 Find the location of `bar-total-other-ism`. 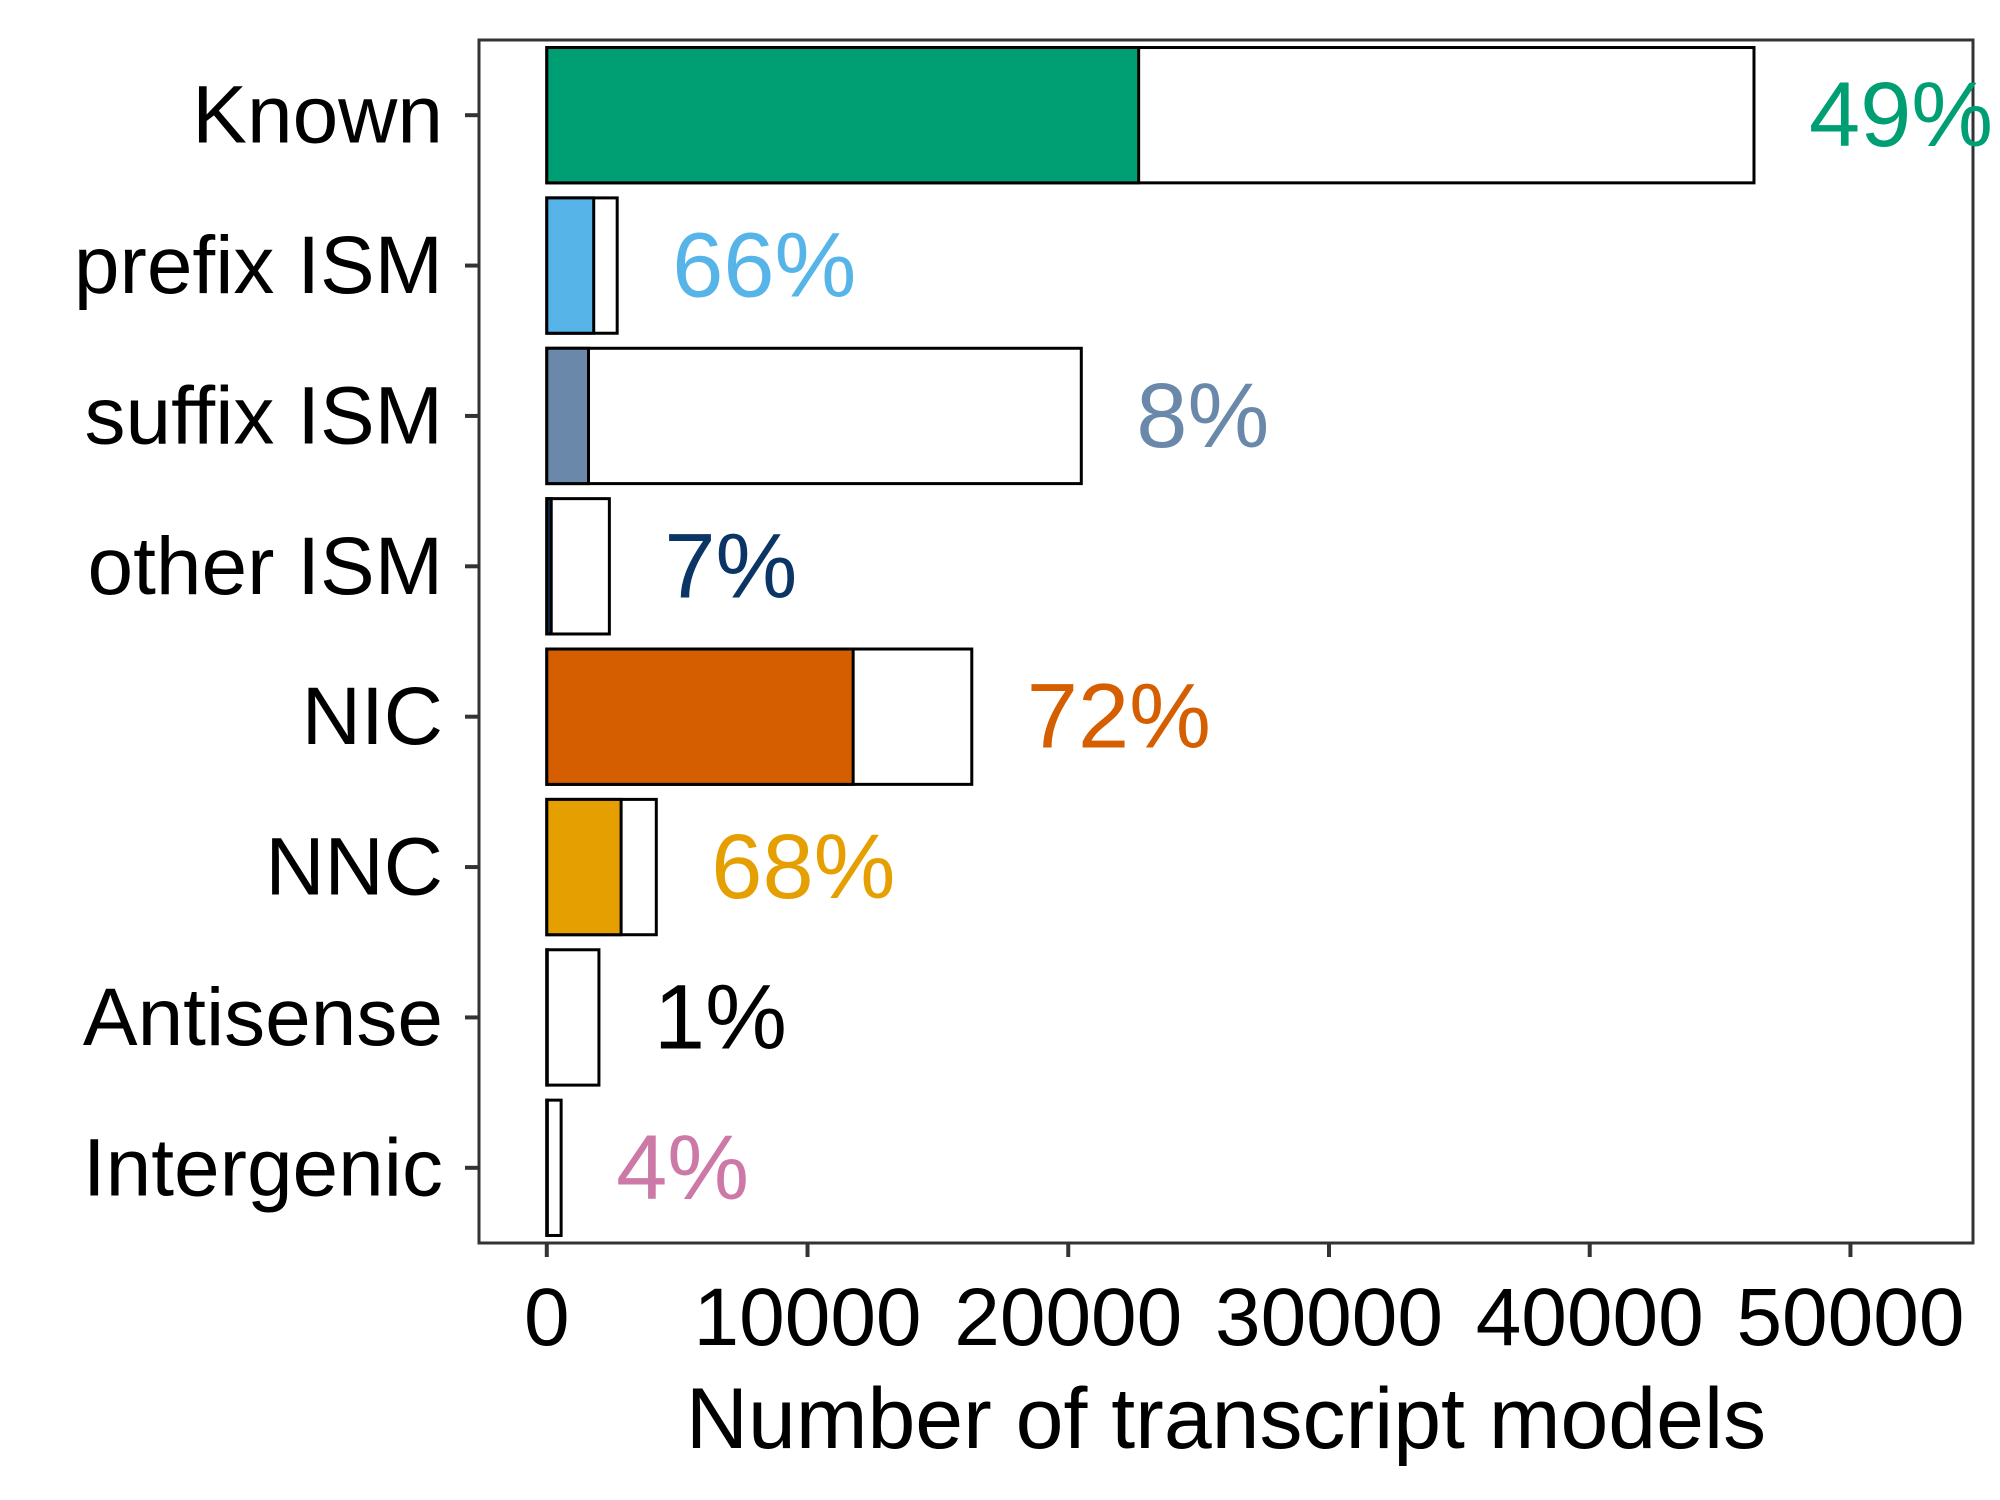

bar-total-other-ism is located at coordinates (578, 566).